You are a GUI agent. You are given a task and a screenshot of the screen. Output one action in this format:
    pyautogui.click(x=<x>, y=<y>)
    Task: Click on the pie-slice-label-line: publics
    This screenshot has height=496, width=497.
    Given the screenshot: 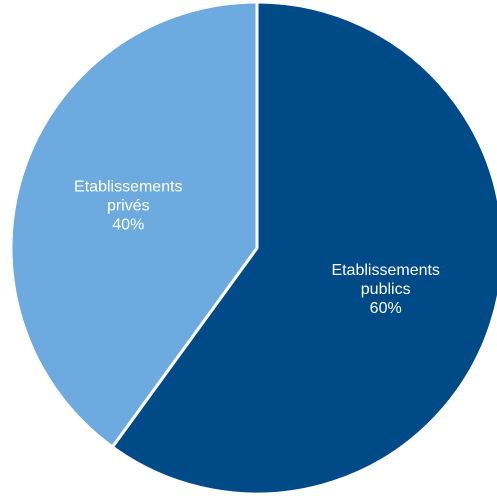 What is the action you would take?
    pyautogui.click(x=386, y=289)
    